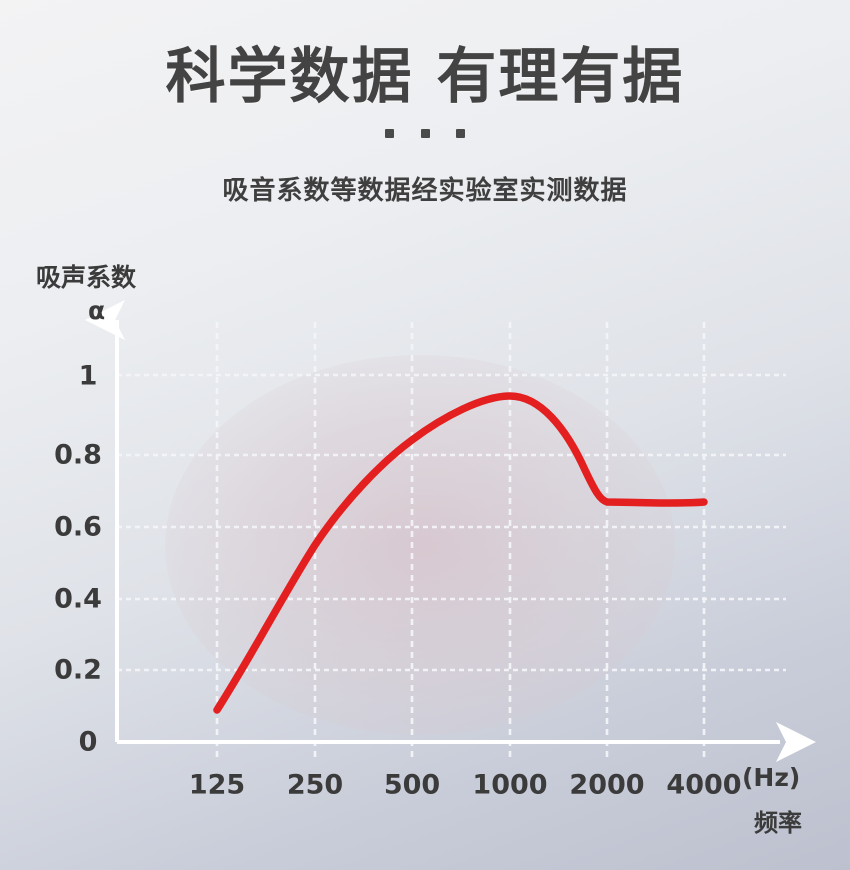 This screenshot has width=850, height=870. What do you see at coordinates (704, 785) in the screenshot?
I see `x-tick-label: 4000` at bounding box center [704, 785].